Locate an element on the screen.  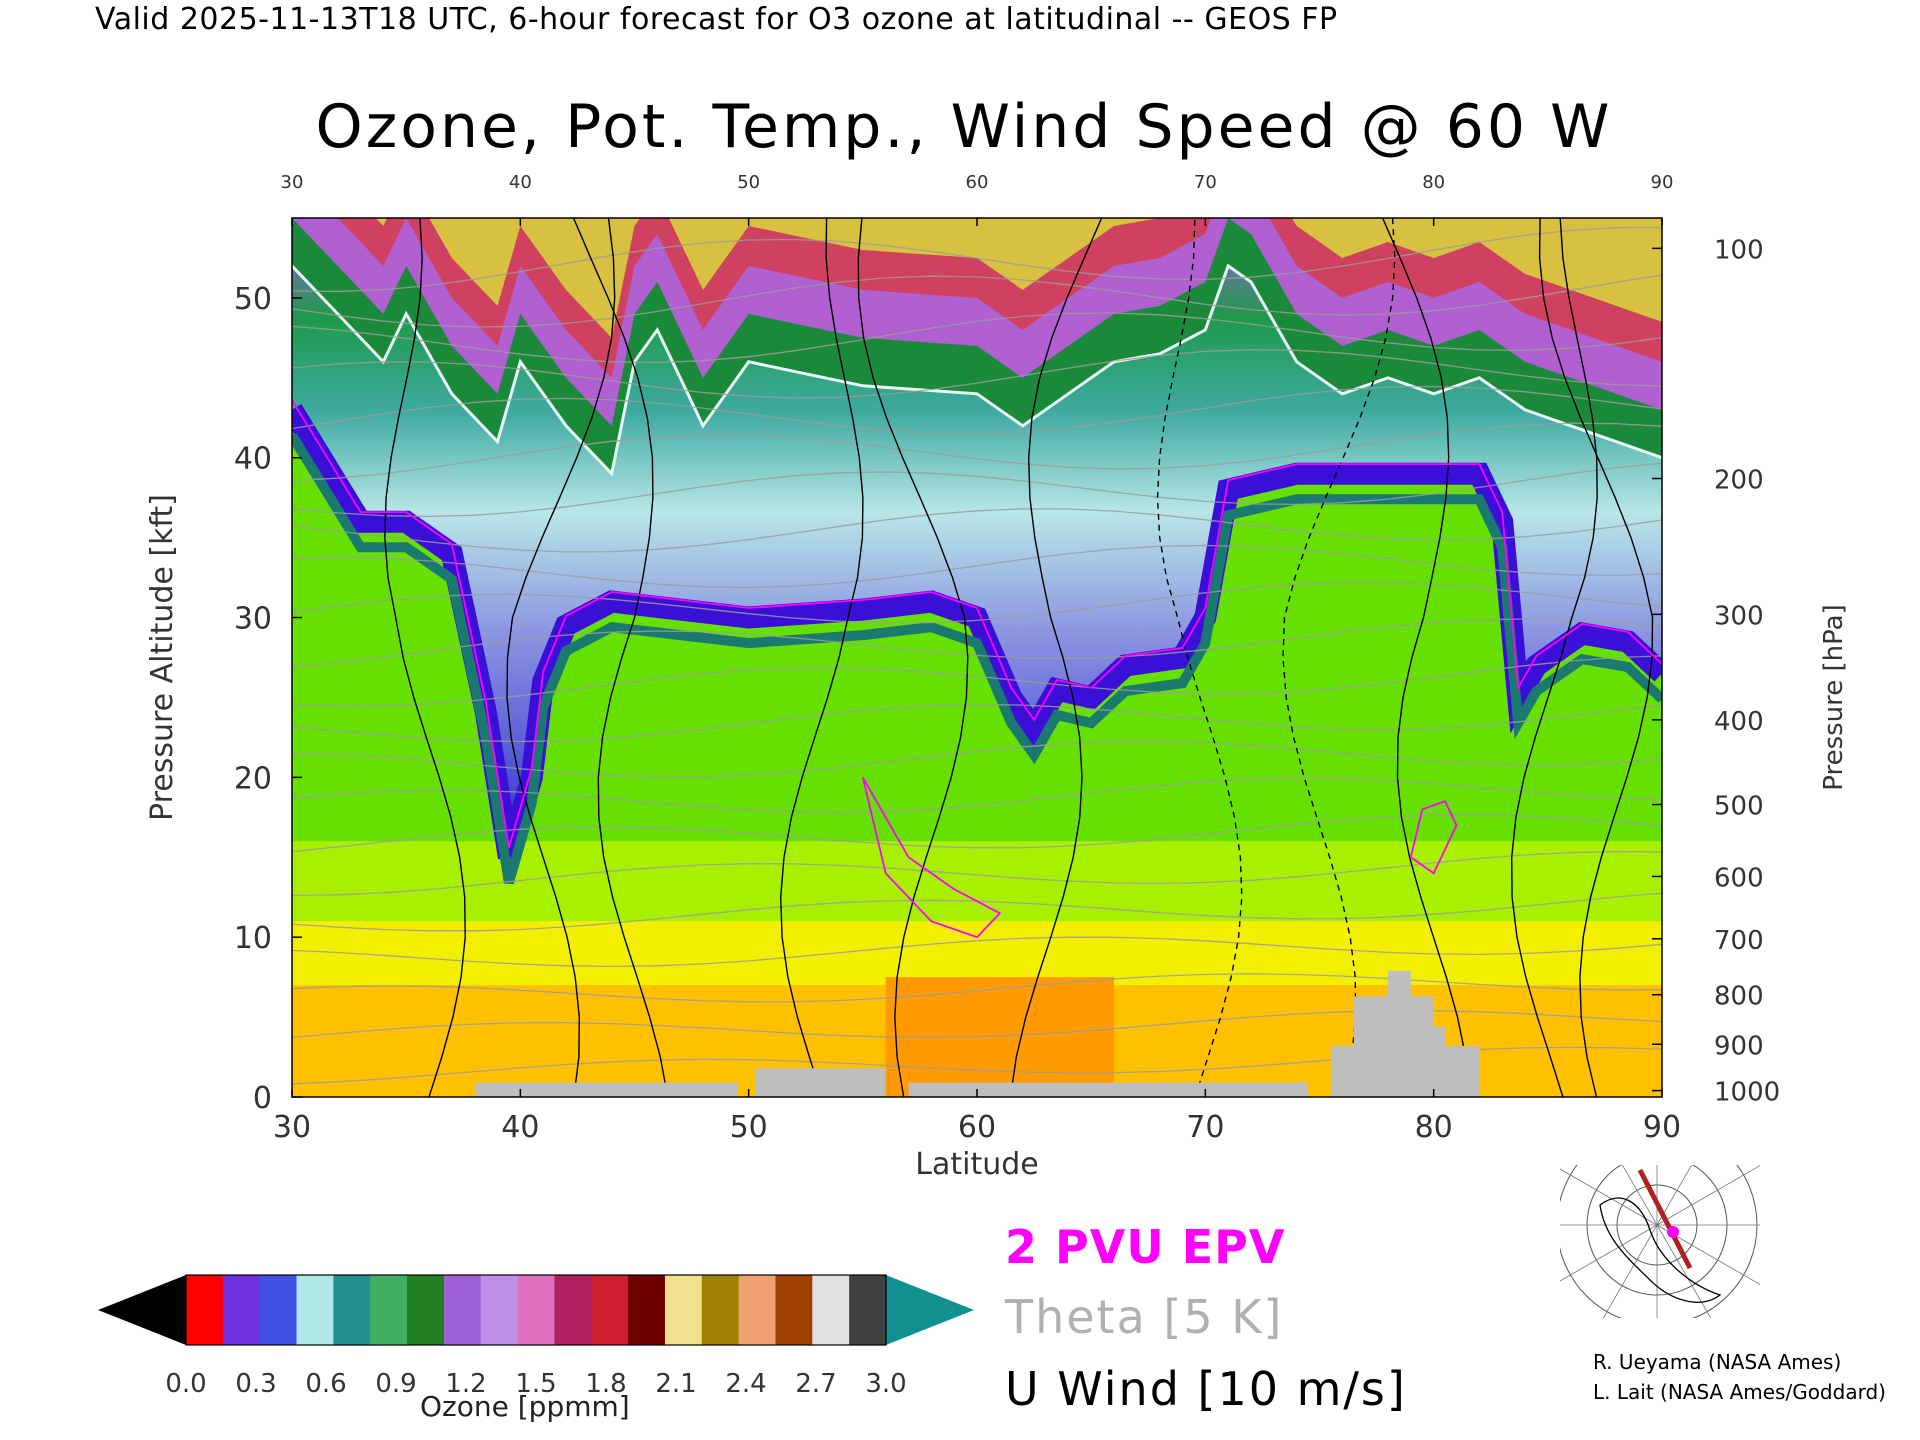
colorbar-tick-label: 1.2 is located at coordinates (465, 1384).